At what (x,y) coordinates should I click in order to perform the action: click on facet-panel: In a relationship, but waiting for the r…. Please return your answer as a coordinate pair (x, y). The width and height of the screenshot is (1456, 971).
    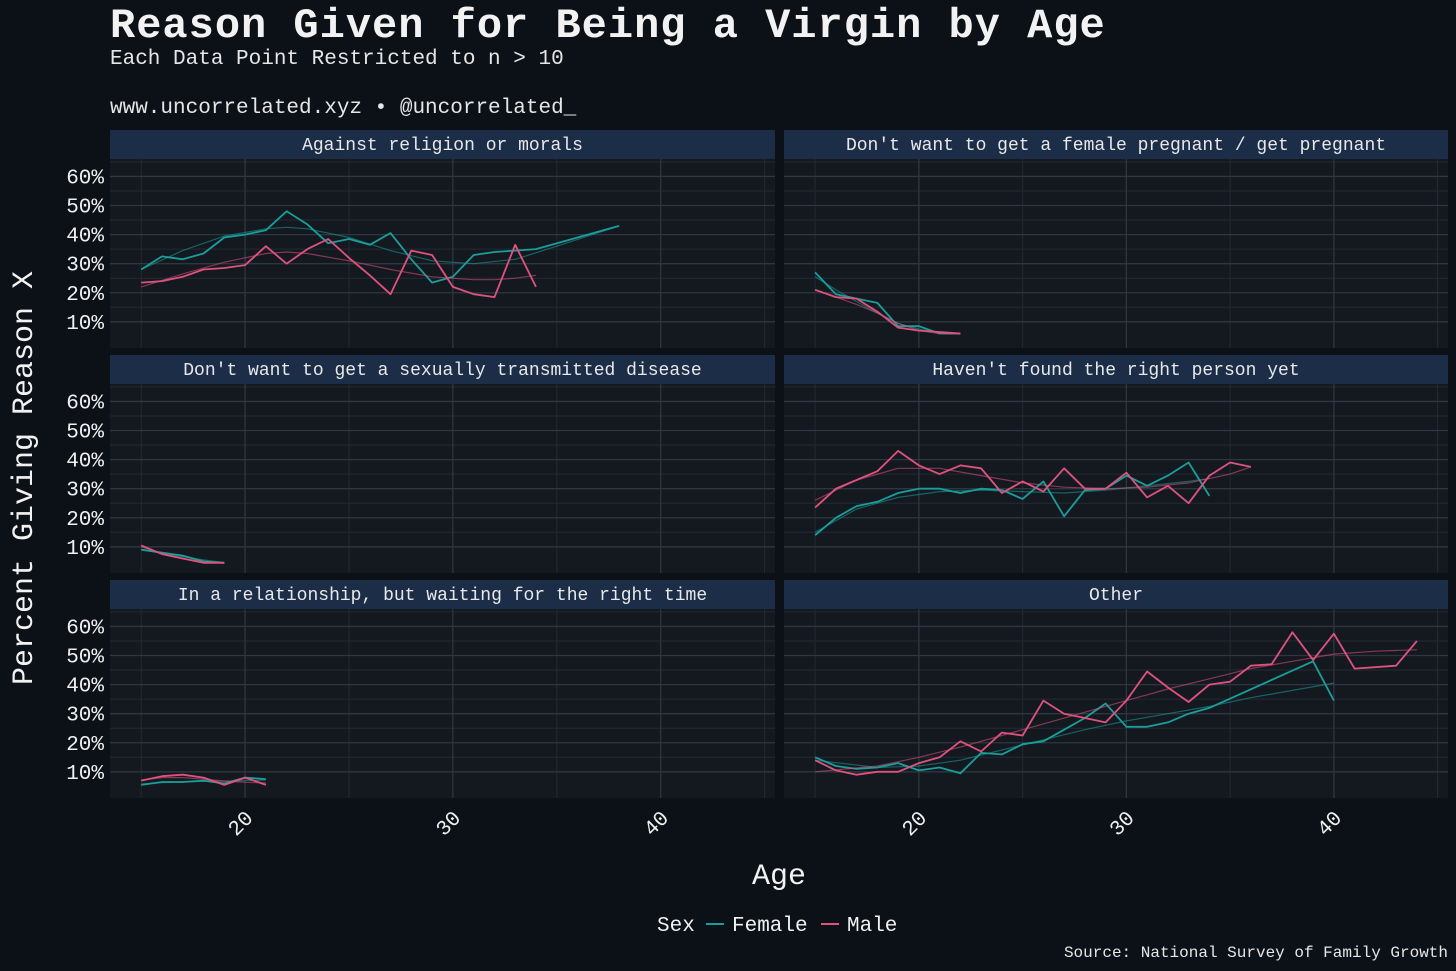
    Looking at the image, I should click on (420, 711).